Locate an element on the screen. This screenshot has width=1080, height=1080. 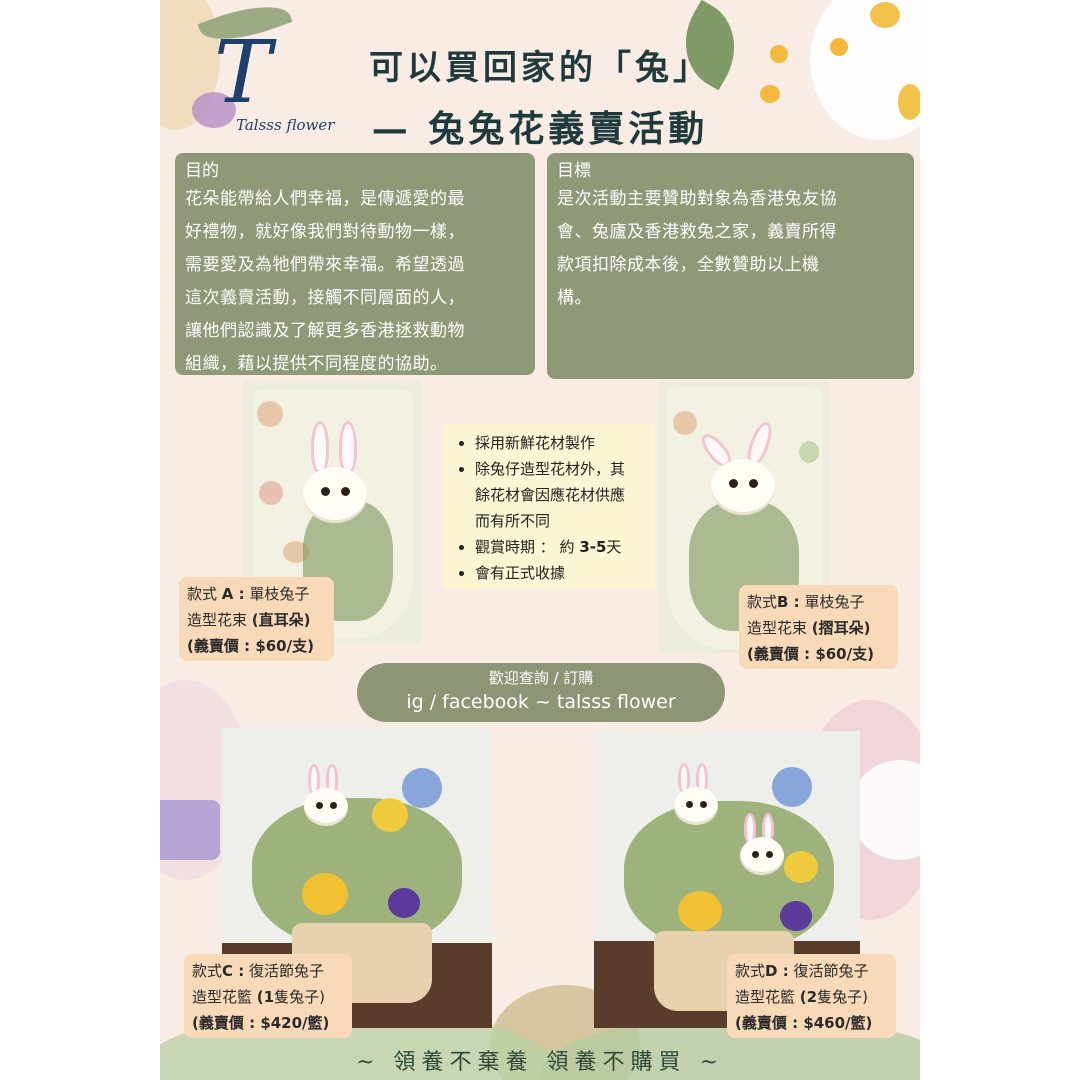
logo-flowers is located at coordinates (214, 110).